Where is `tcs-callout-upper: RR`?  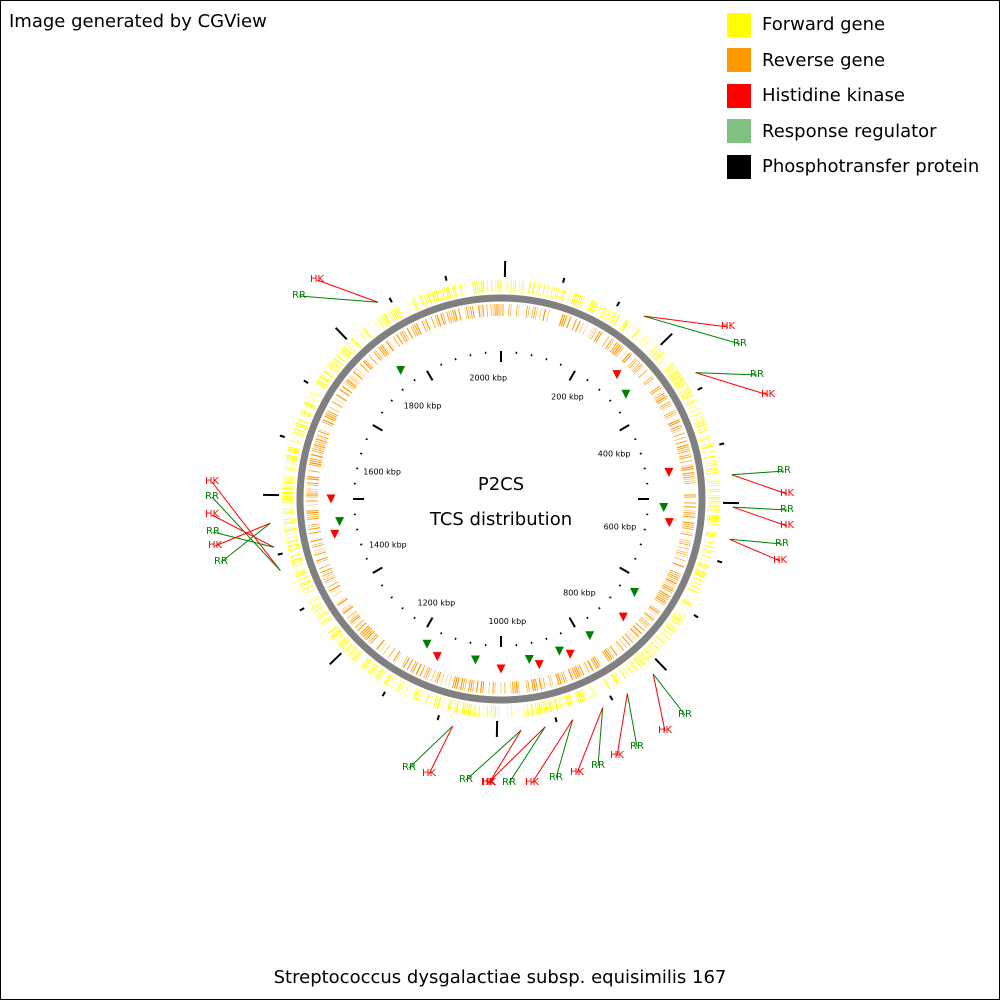
tcs-callout-upper: RR is located at coordinates (787, 509).